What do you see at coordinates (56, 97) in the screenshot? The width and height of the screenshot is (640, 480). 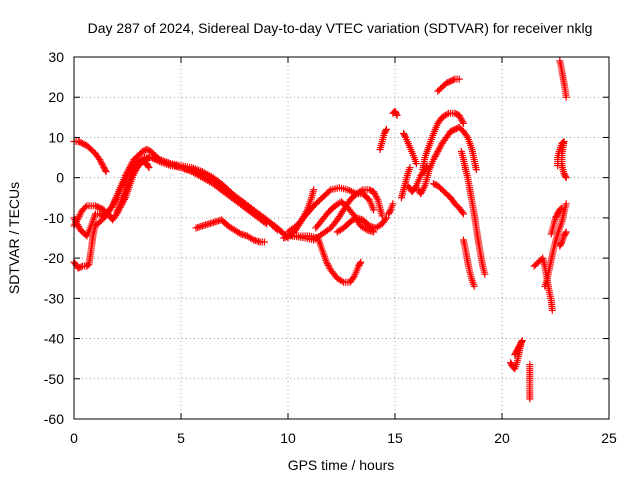 I see `y-tick-label: 20` at bounding box center [56, 97].